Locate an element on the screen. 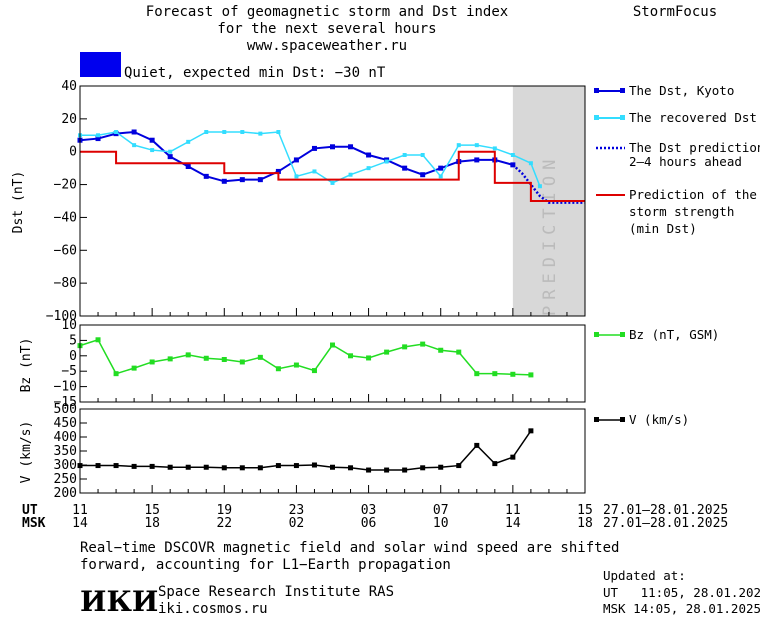 This screenshot has height=620, width=760. msk-tick-label: 18 is located at coordinates (585, 523).